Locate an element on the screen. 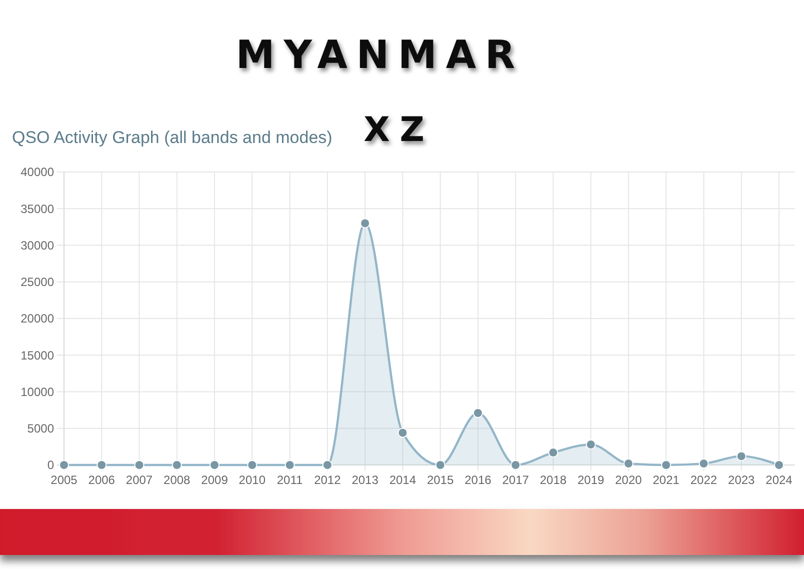 The image size is (804, 578). x-tick-label: 2023 is located at coordinates (742, 480).